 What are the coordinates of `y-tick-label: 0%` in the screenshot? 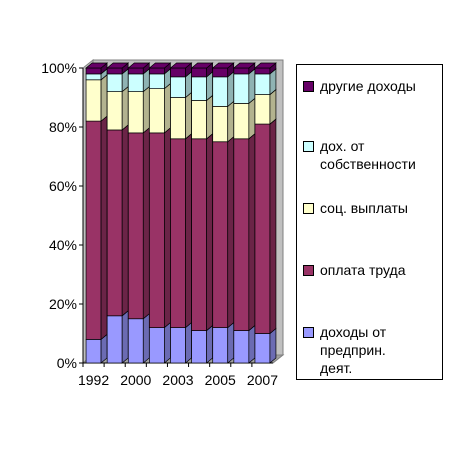 It's located at (67, 363).